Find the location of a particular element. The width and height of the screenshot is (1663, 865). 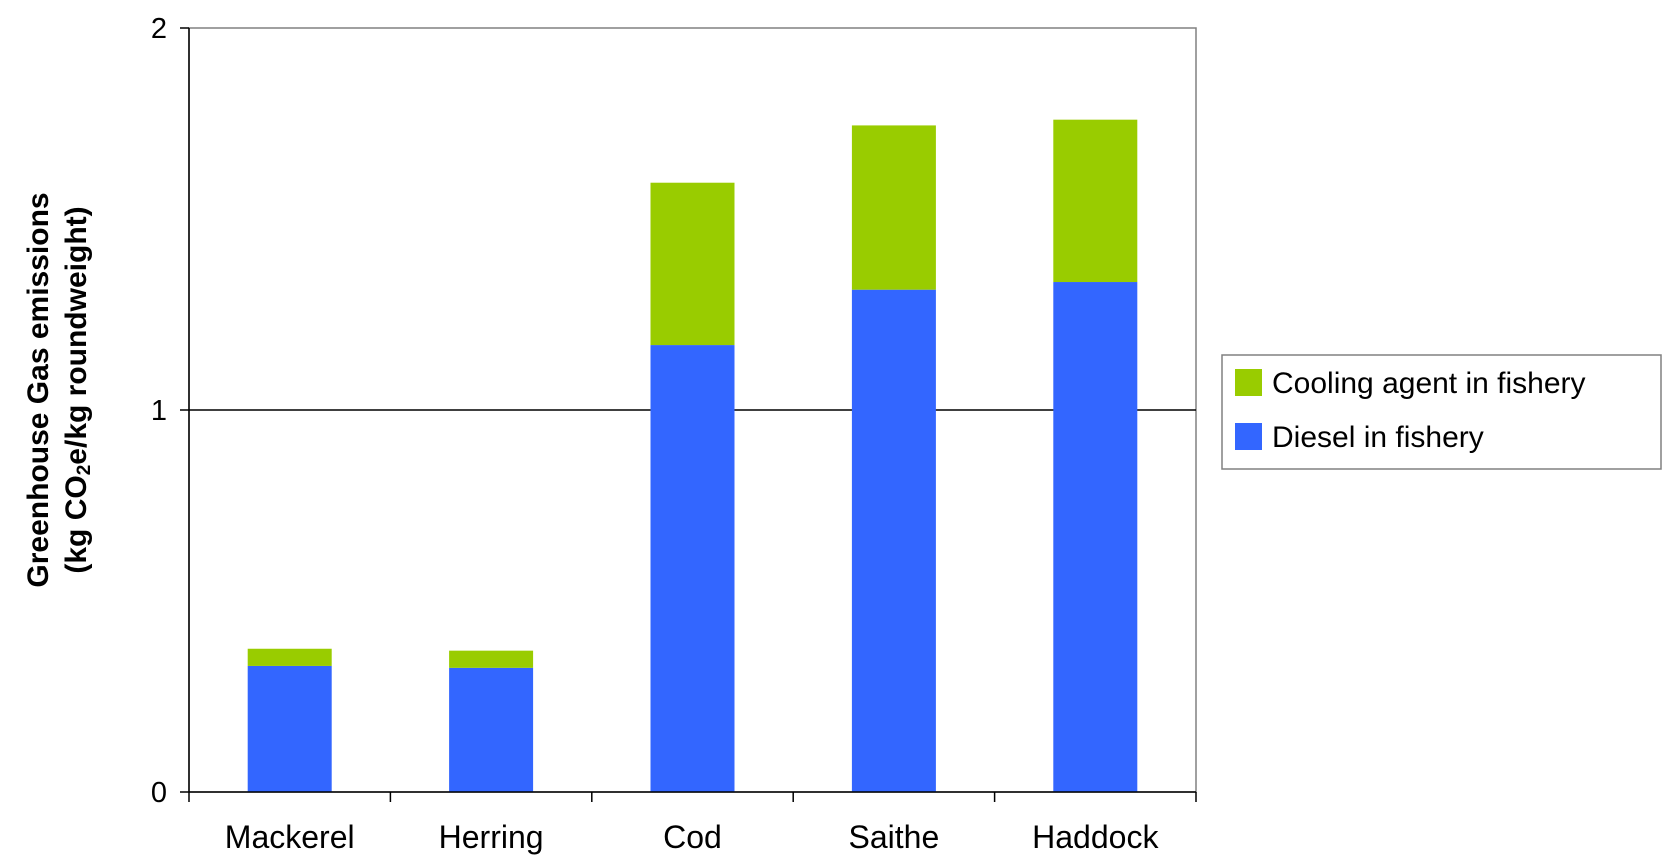

bar-haddock-diesel-in-fishery is located at coordinates (1095, 537).